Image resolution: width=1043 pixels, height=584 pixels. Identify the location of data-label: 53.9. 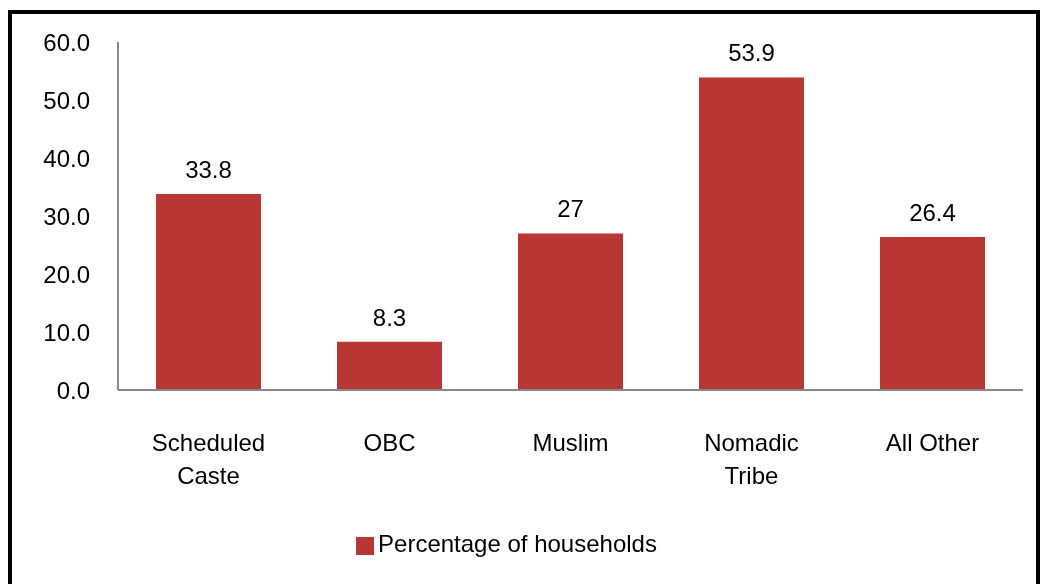
(751, 53).